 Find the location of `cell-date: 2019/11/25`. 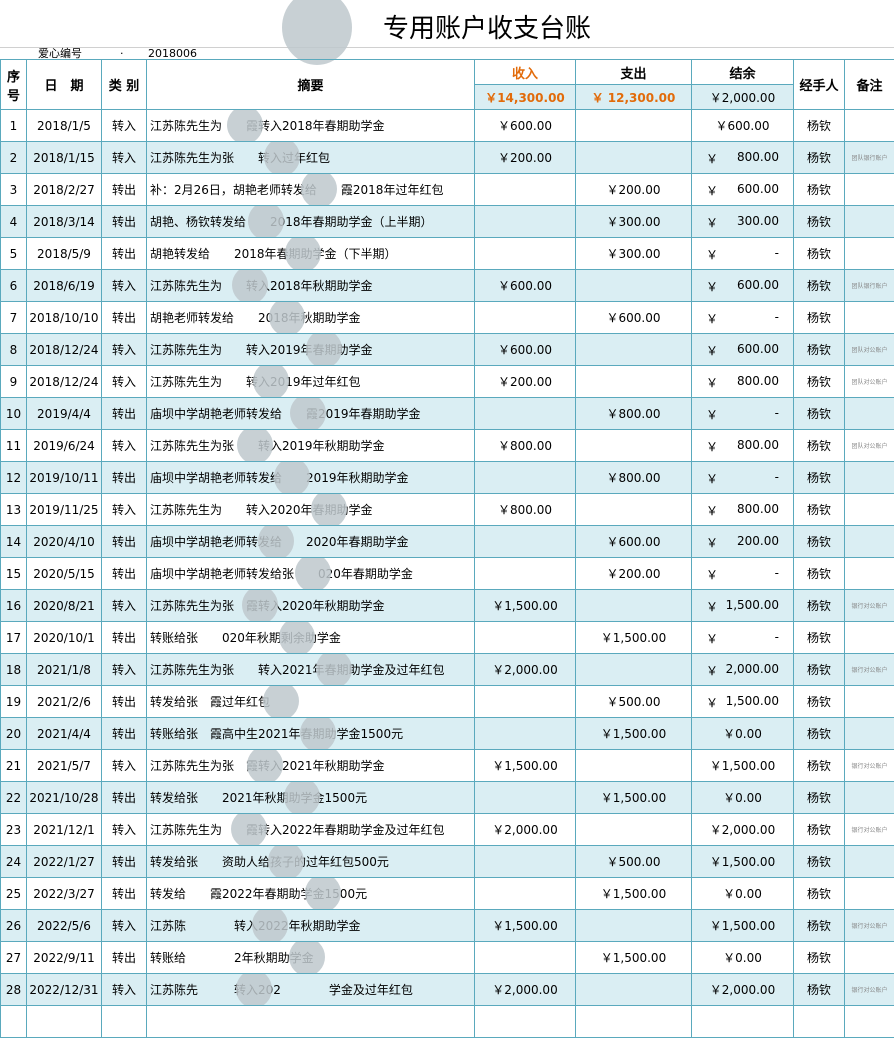

cell-date: 2019/11/25 is located at coordinates (64, 509).